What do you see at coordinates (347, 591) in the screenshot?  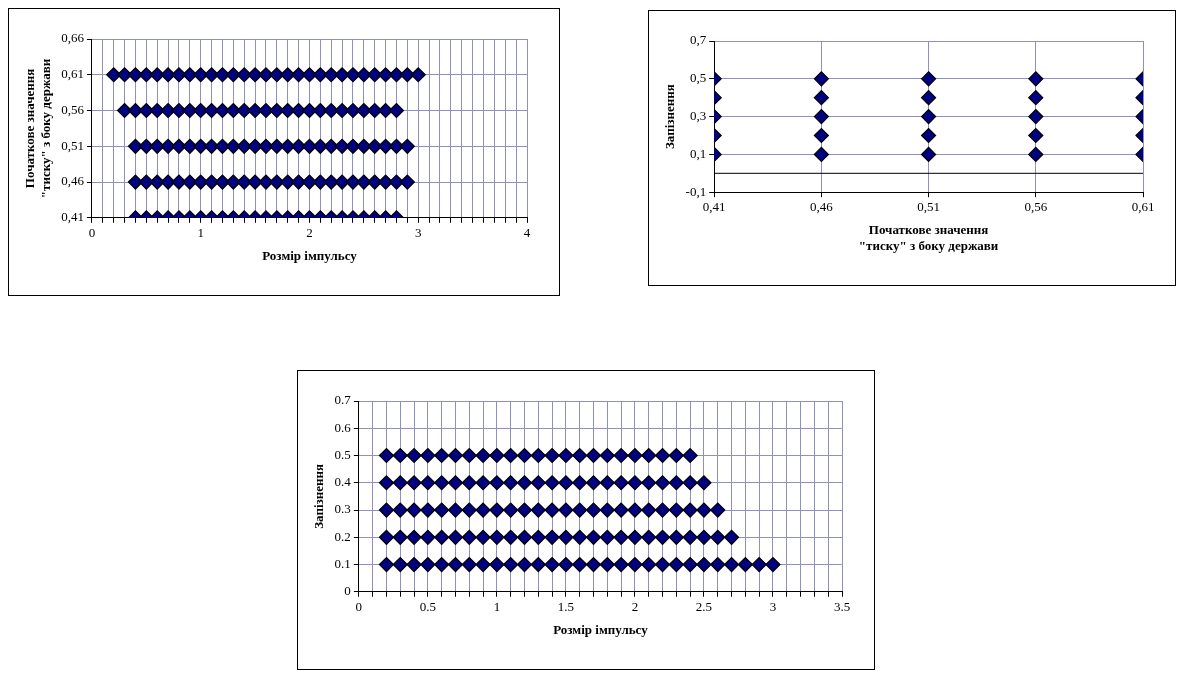 I see `y-tick-label: 0` at bounding box center [347, 591].